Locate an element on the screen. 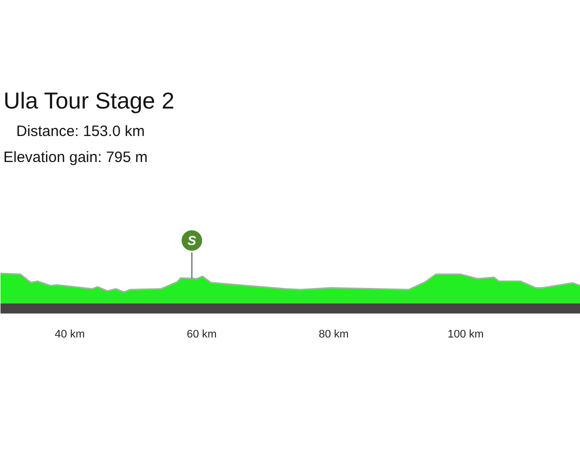 The width and height of the screenshot is (580, 469). chart-title: Ula Tour Stage 2 is located at coordinates (89, 101).